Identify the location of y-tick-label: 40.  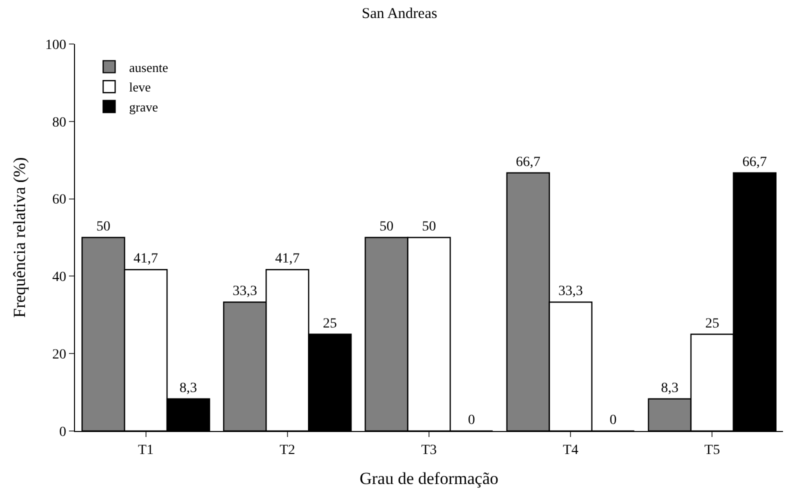
(59, 278).